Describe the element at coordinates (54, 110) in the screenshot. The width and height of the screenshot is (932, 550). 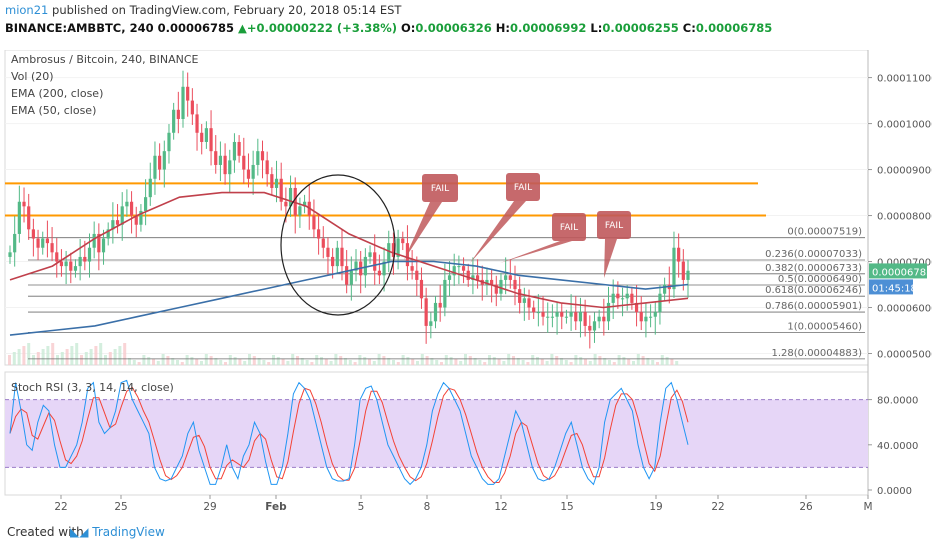
I see `legend-ema50: EMA (50, close)` at that location.